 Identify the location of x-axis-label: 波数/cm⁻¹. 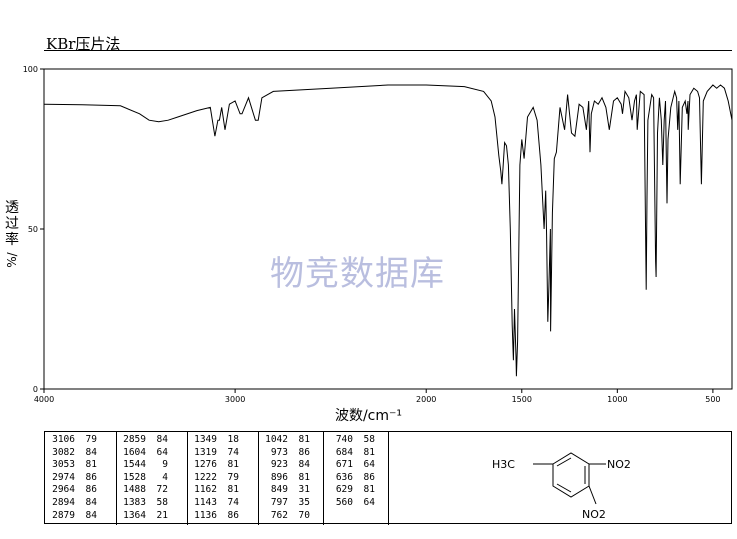
(368, 416).